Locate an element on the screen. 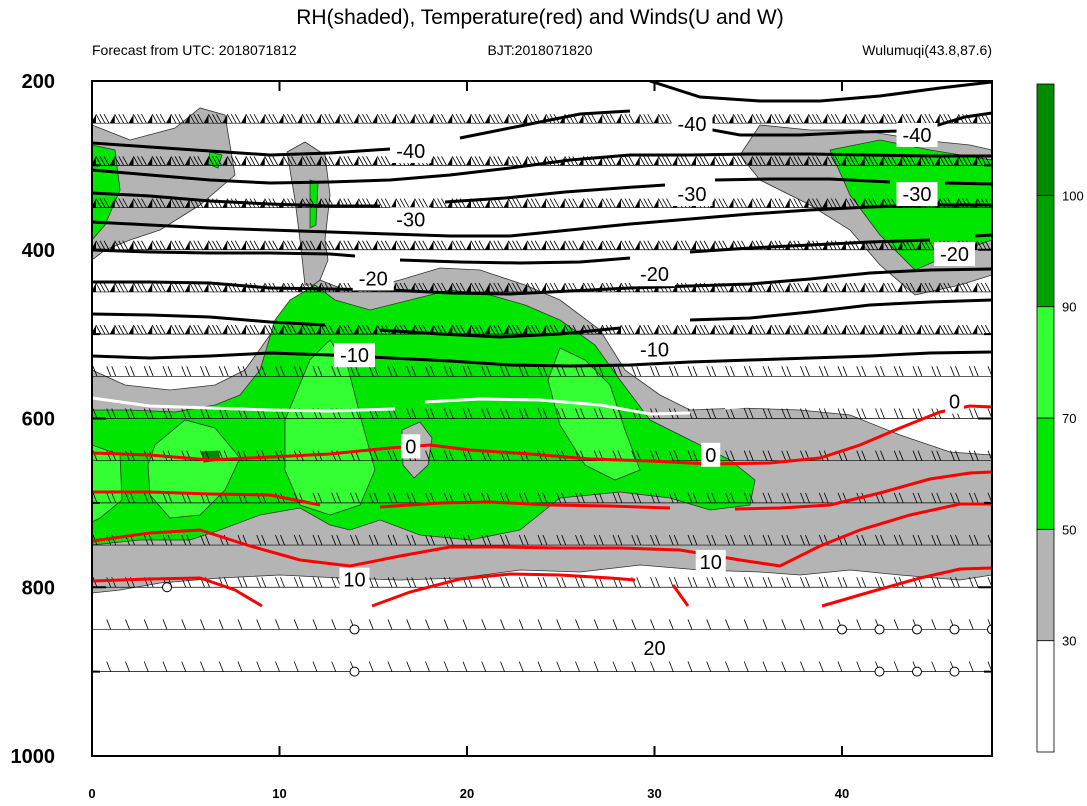  calm-wind-marker is located at coordinates (879, 629).